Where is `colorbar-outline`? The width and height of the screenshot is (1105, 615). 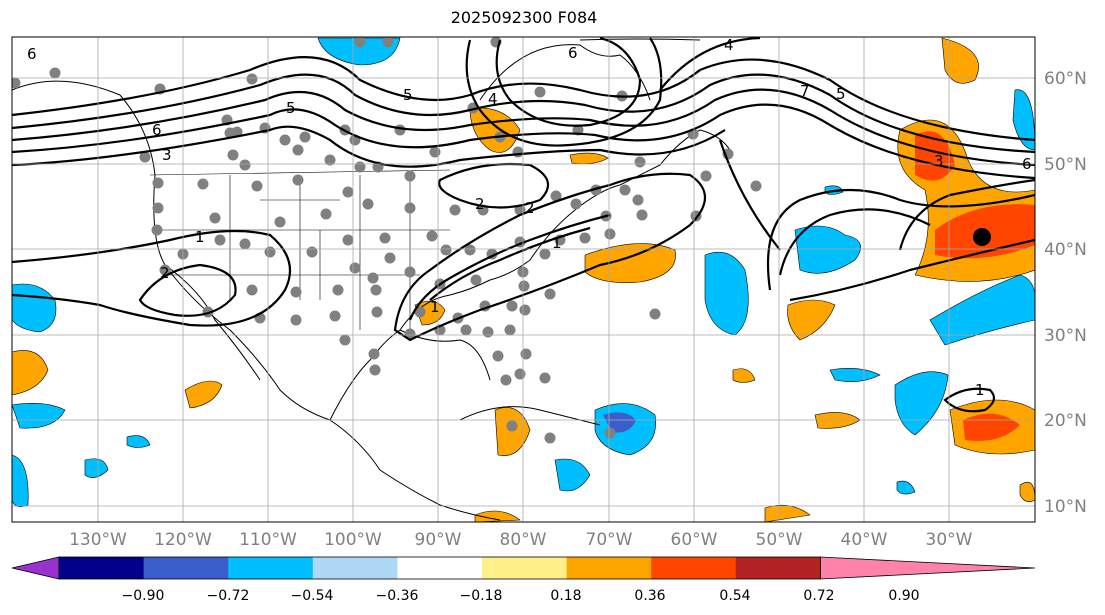
colorbar-outline is located at coordinates (439, 568).